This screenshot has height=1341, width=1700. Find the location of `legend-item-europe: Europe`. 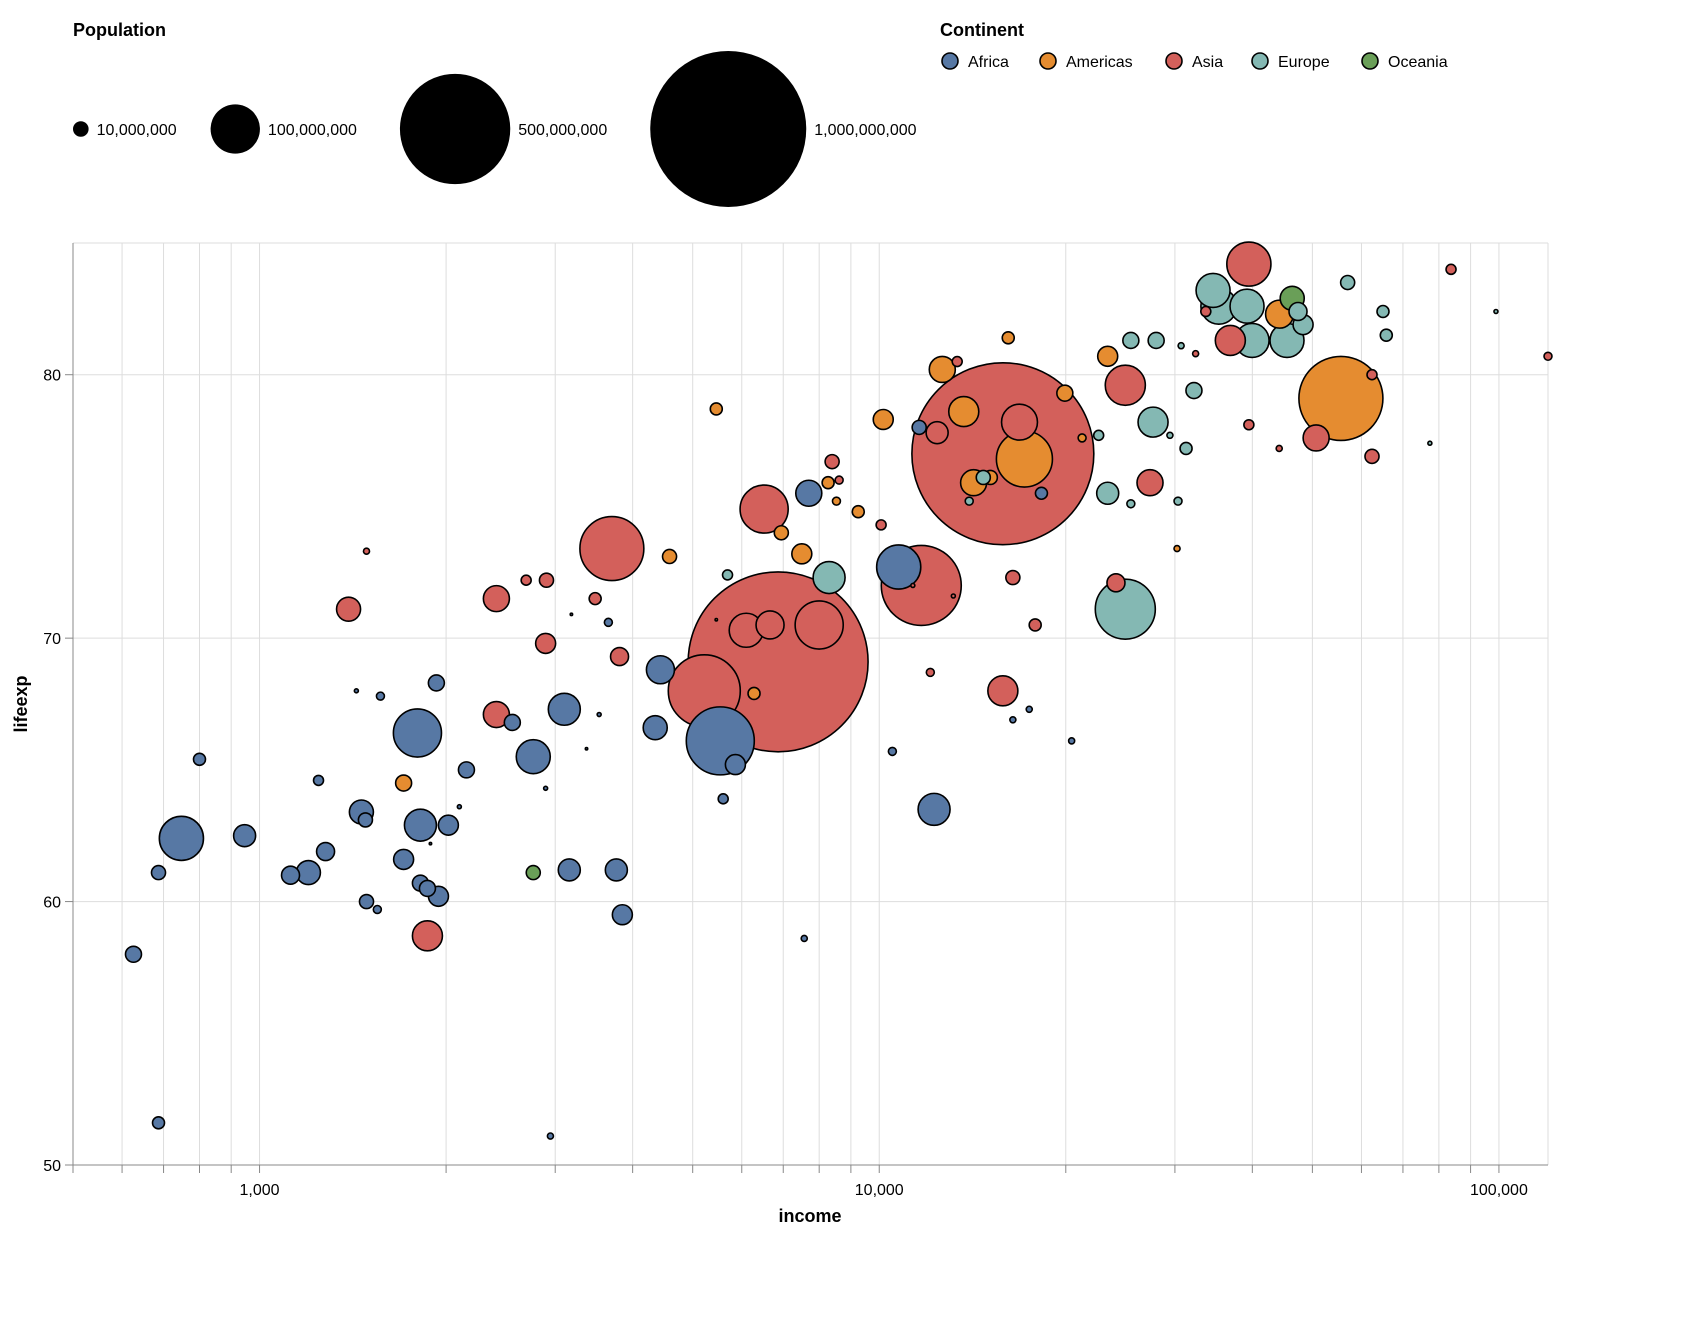

legend-item-europe: Europe is located at coordinates (1290, 61).